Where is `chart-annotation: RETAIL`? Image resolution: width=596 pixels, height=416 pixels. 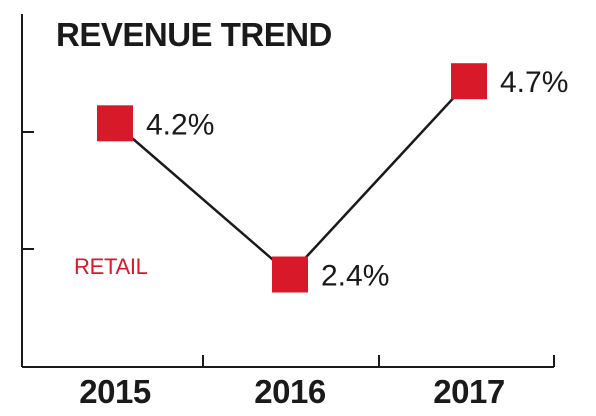 chart-annotation: RETAIL is located at coordinates (111, 266).